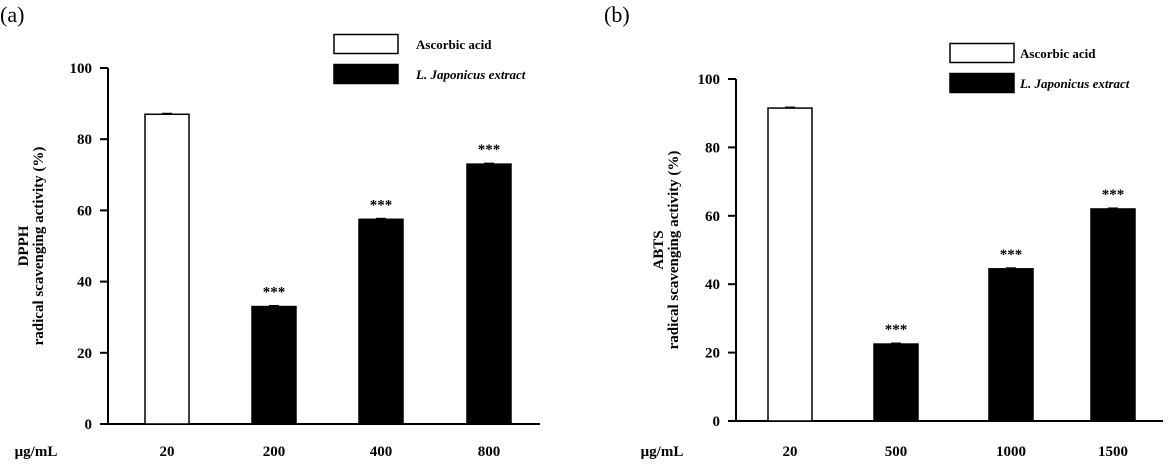 The height and width of the screenshot is (469, 1173). What do you see at coordinates (167, 452) in the screenshot?
I see `chart1-x-tick-label: 20` at bounding box center [167, 452].